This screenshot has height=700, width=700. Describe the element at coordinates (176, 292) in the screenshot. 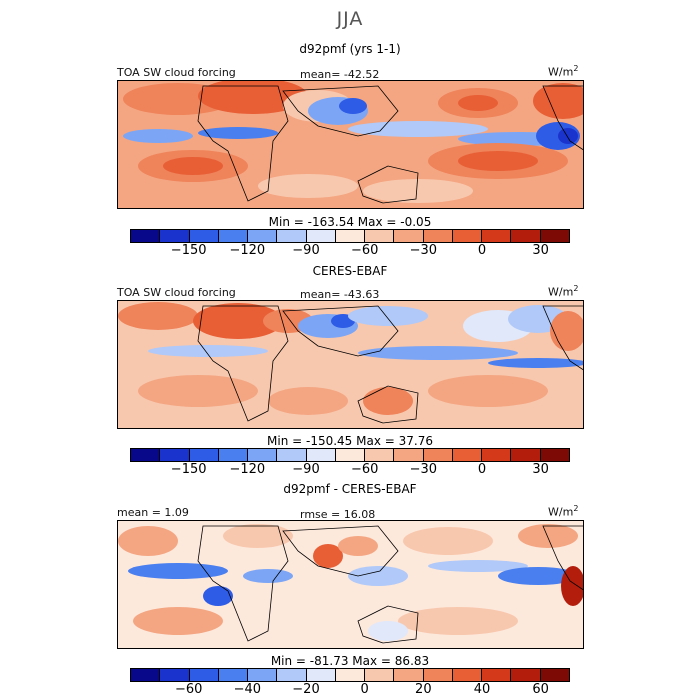

I see `panel2-variable-label: TOA SW cloud forcing` at that location.